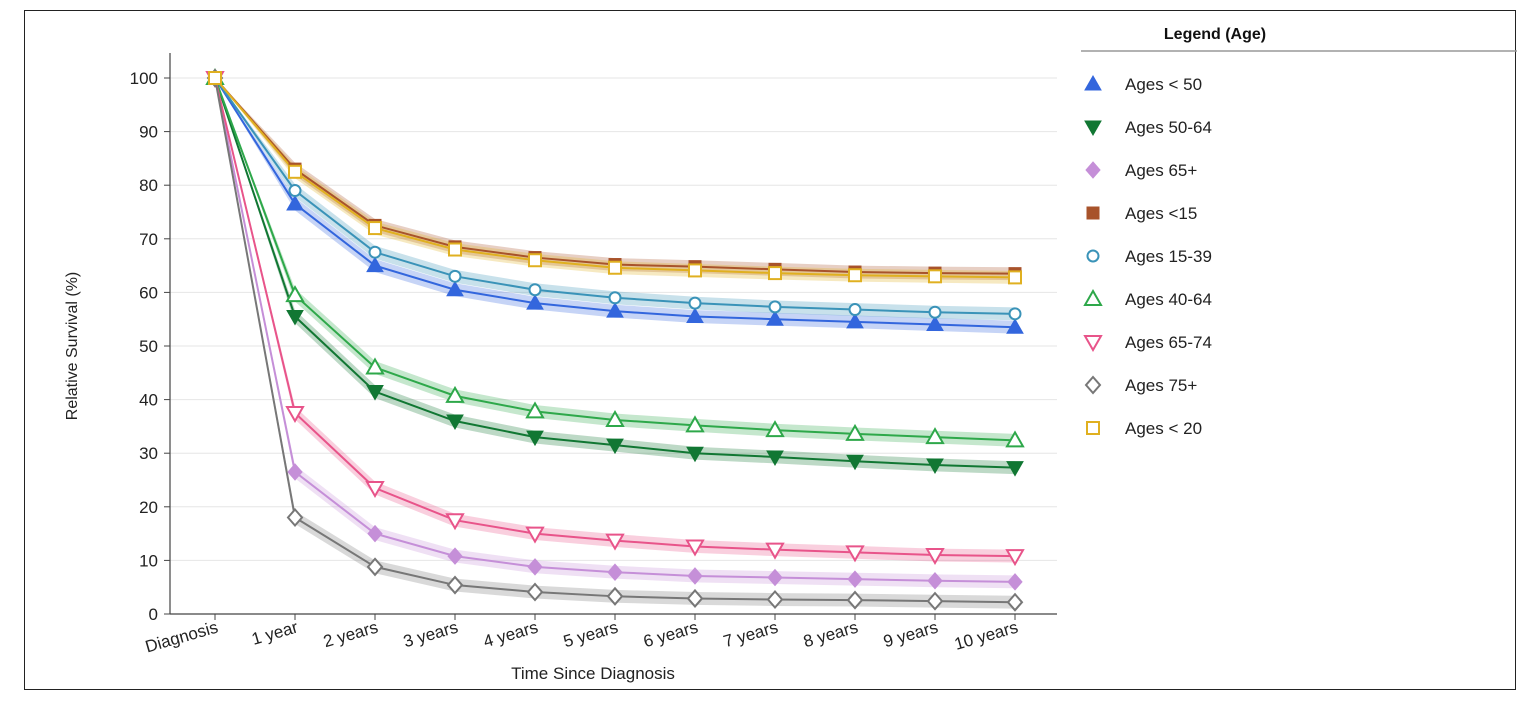 This screenshot has width=1536, height=708. What do you see at coordinates (910, 635) in the screenshot?
I see `x-tick-label-9-years: 9 years` at bounding box center [910, 635].